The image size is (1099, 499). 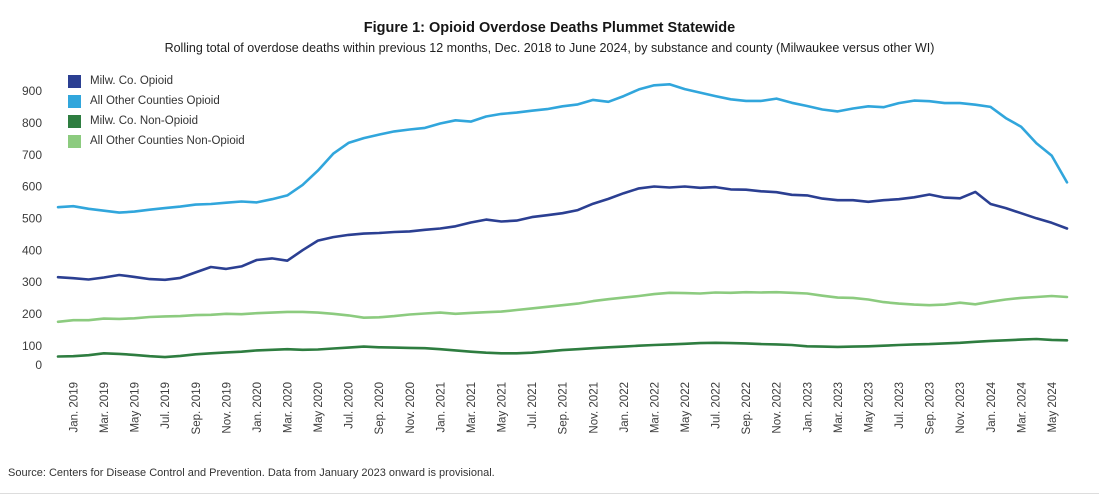 What do you see at coordinates (411, 408) in the screenshot?
I see `x-tick-label: Nov. 2020` at bounding box center [411, 408].